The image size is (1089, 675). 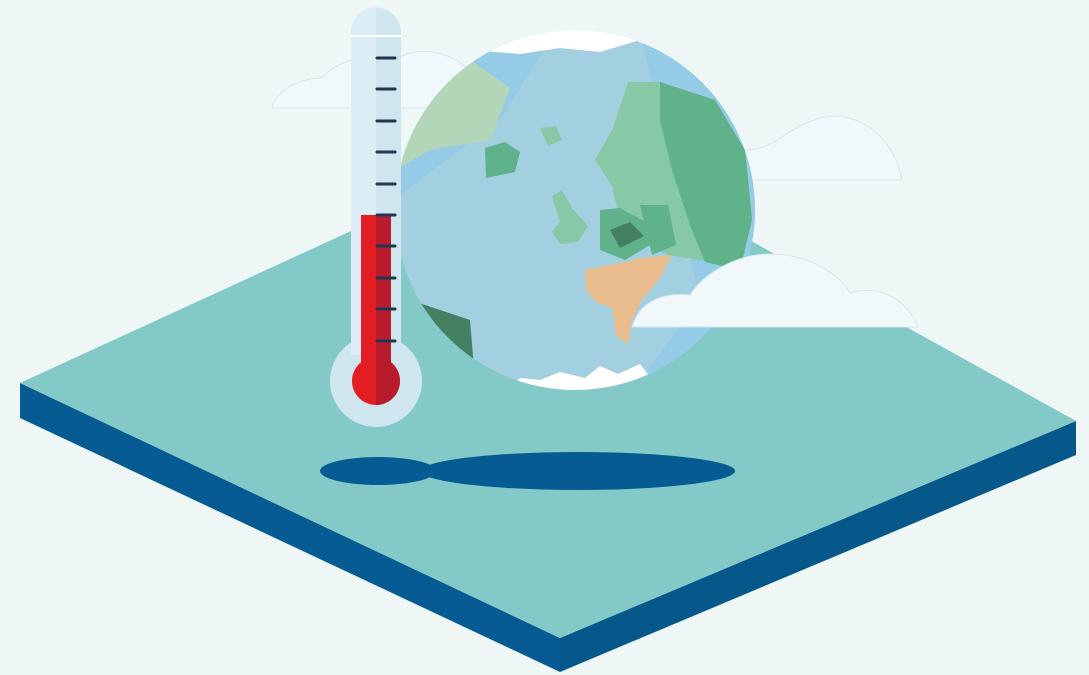 What do you see at coordinates (527, 471) in the screenshot?
I see `shadow` at bounding box center [527, 471].